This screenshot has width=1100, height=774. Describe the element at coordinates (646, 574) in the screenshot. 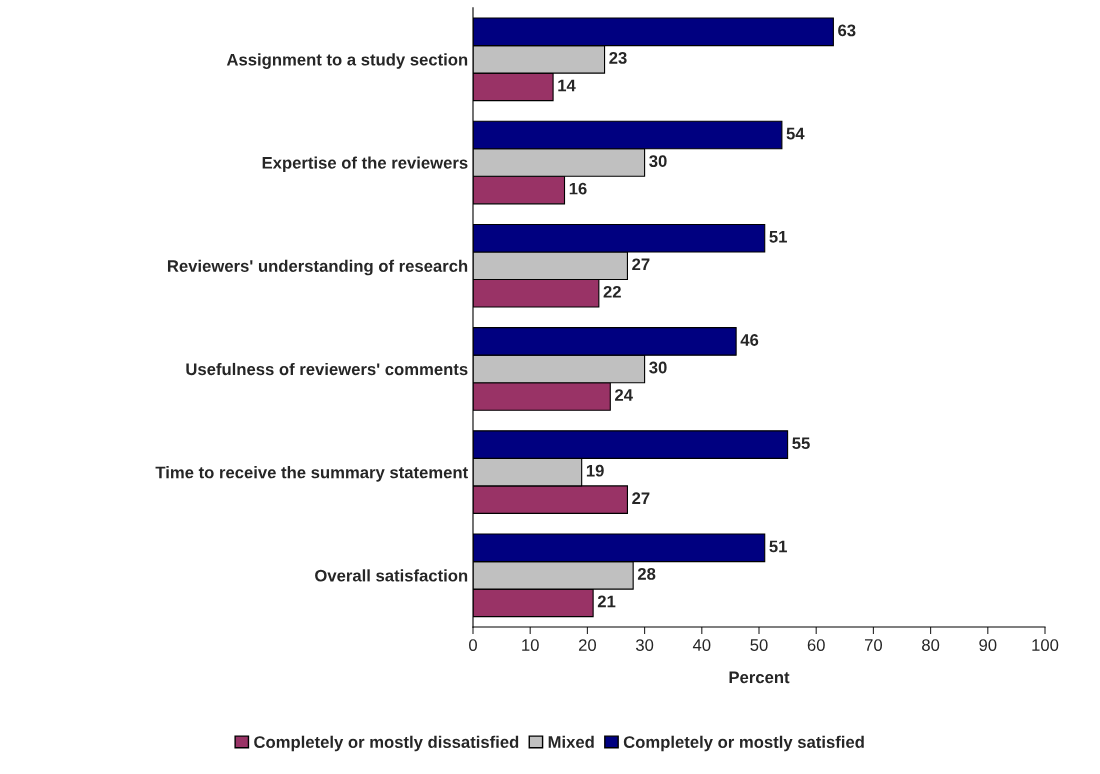

I see `data-label: 28` at that location.